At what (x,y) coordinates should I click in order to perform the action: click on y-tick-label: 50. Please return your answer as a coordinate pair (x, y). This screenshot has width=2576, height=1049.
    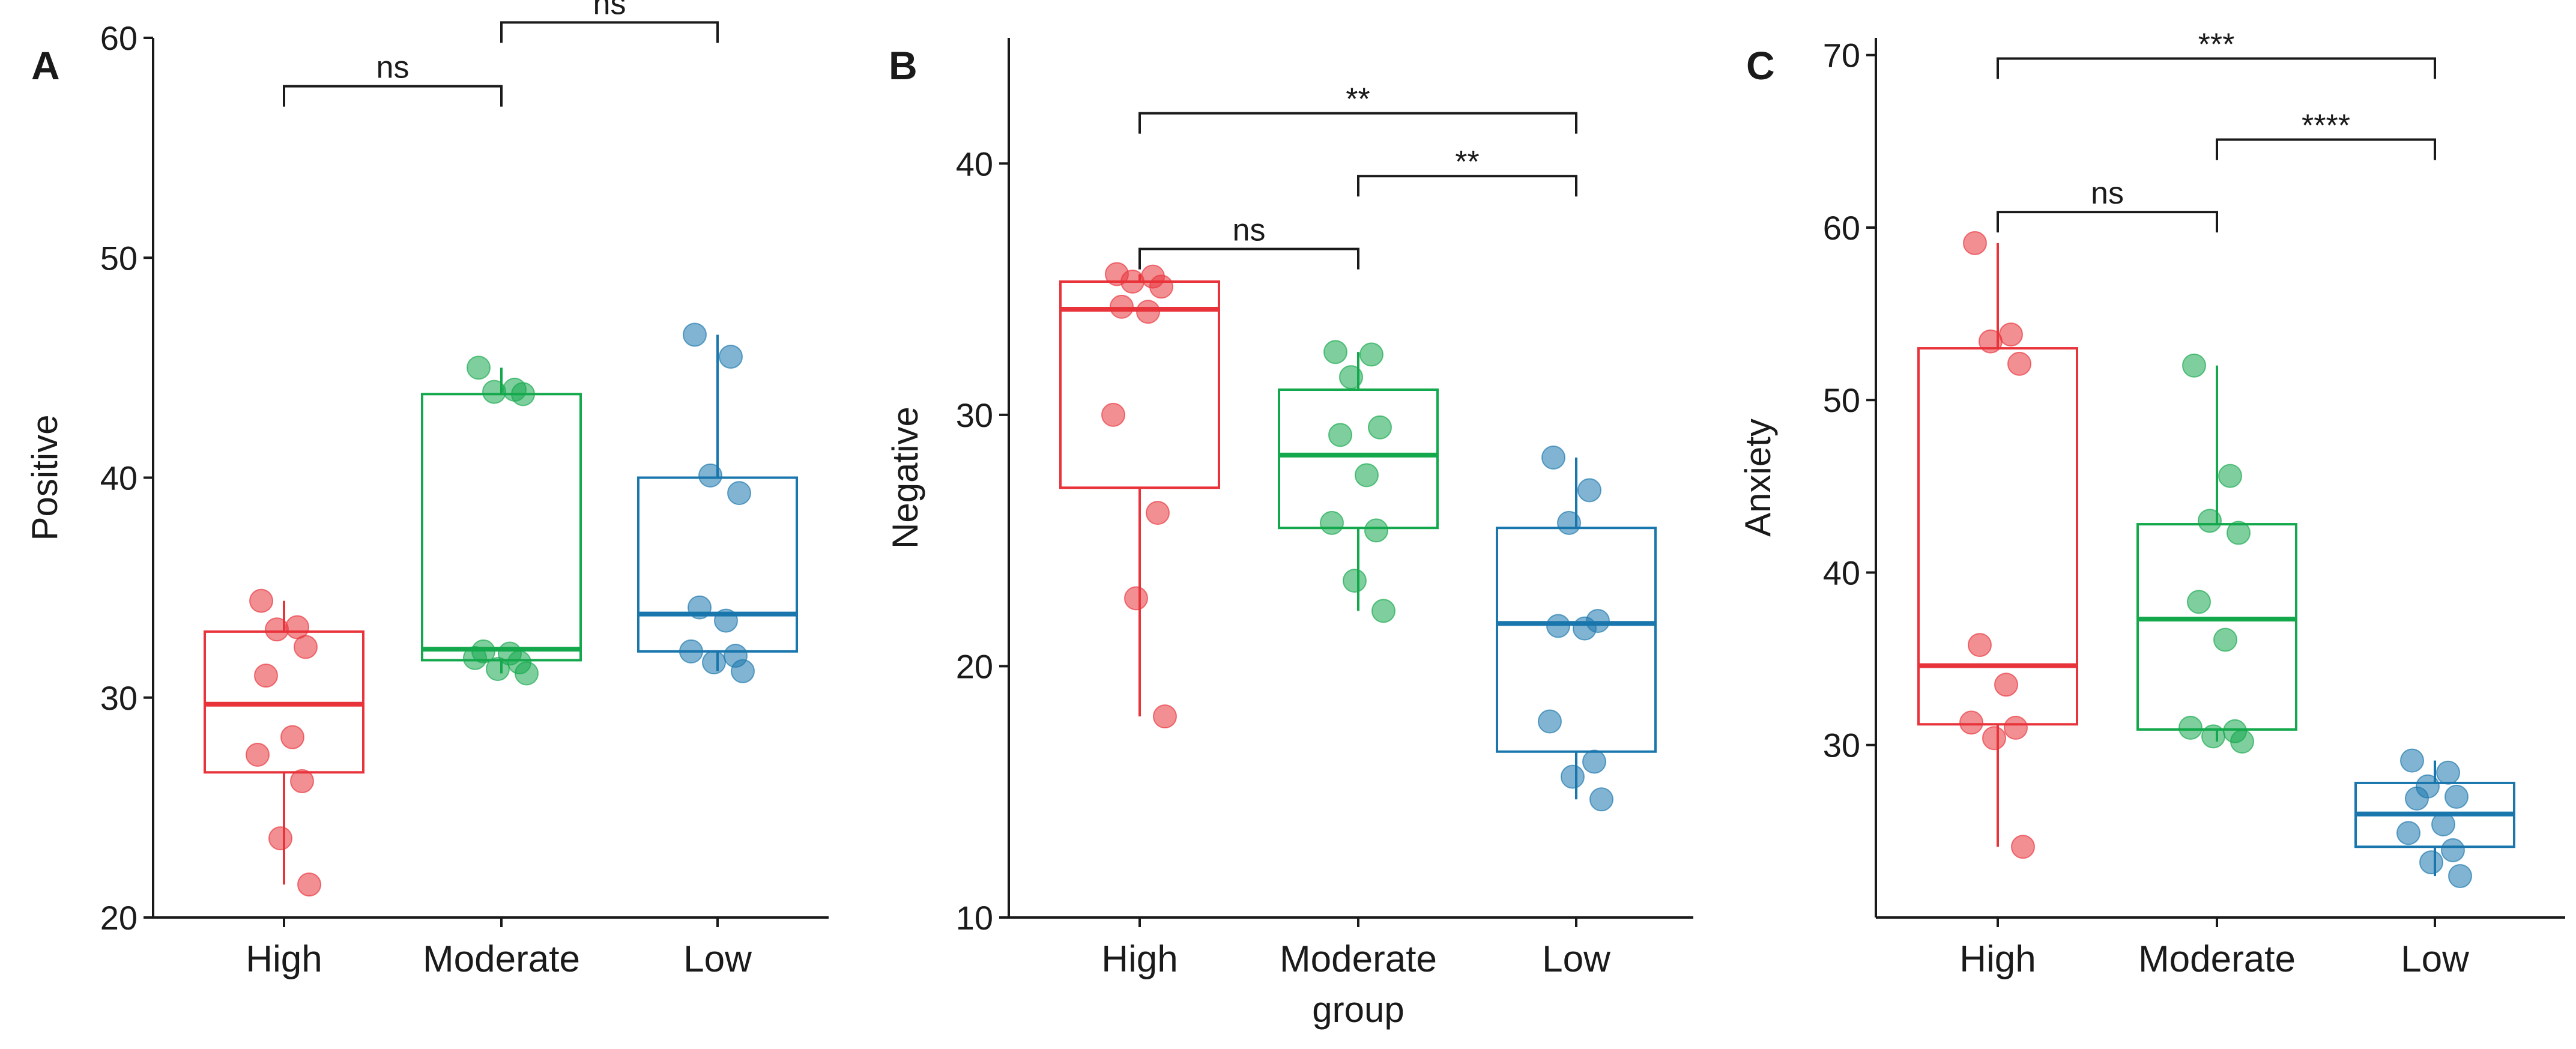
    Looking at the image, I should click on (119, 258).